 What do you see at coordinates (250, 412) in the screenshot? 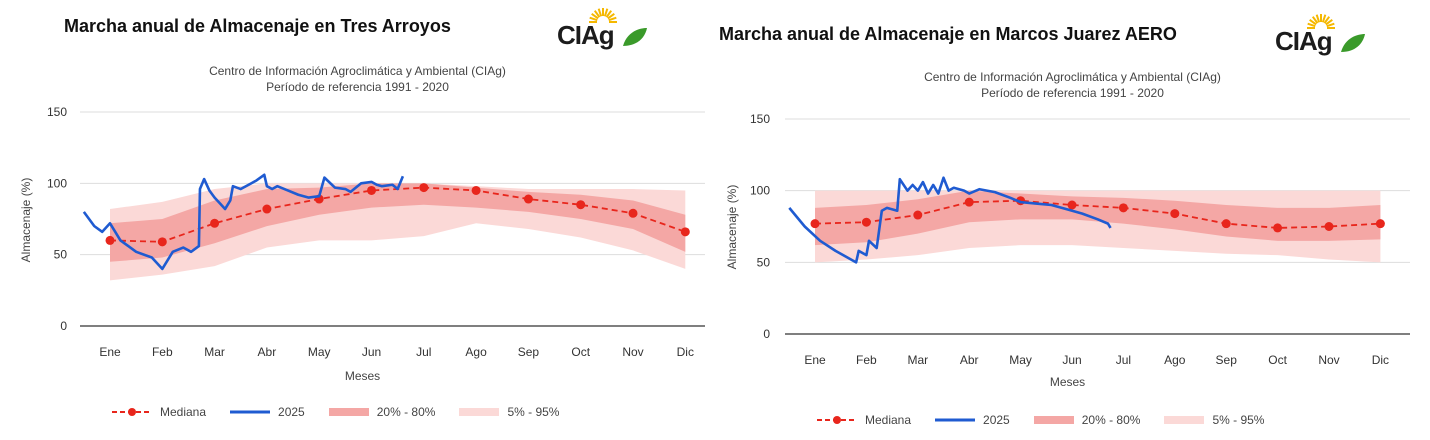
I see `legend-swatch-2025` at bounding box center [250, 412].